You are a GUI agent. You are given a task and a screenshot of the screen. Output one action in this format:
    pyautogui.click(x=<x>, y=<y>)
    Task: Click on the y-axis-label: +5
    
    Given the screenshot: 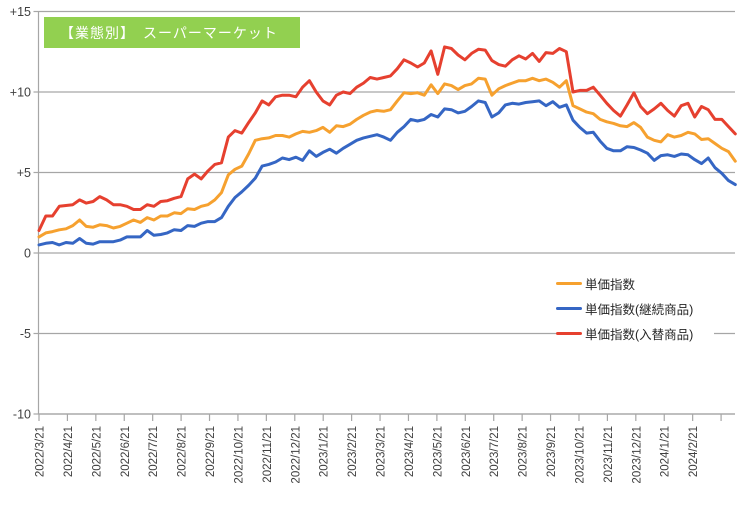 What is the action you would take?
    pyautogui.click(x=24, y=173)
    